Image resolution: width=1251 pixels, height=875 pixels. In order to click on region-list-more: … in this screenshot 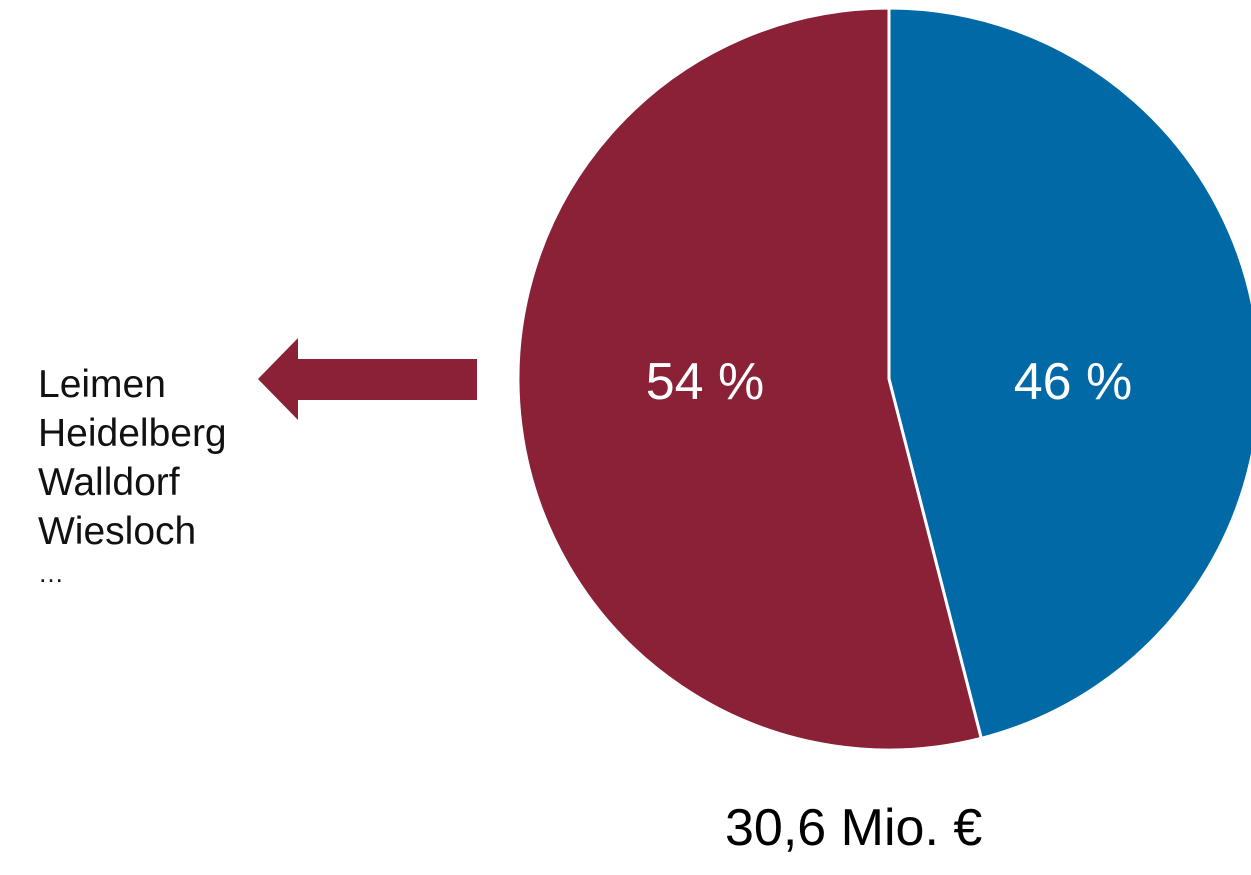, I will do `click(51, 573)`.